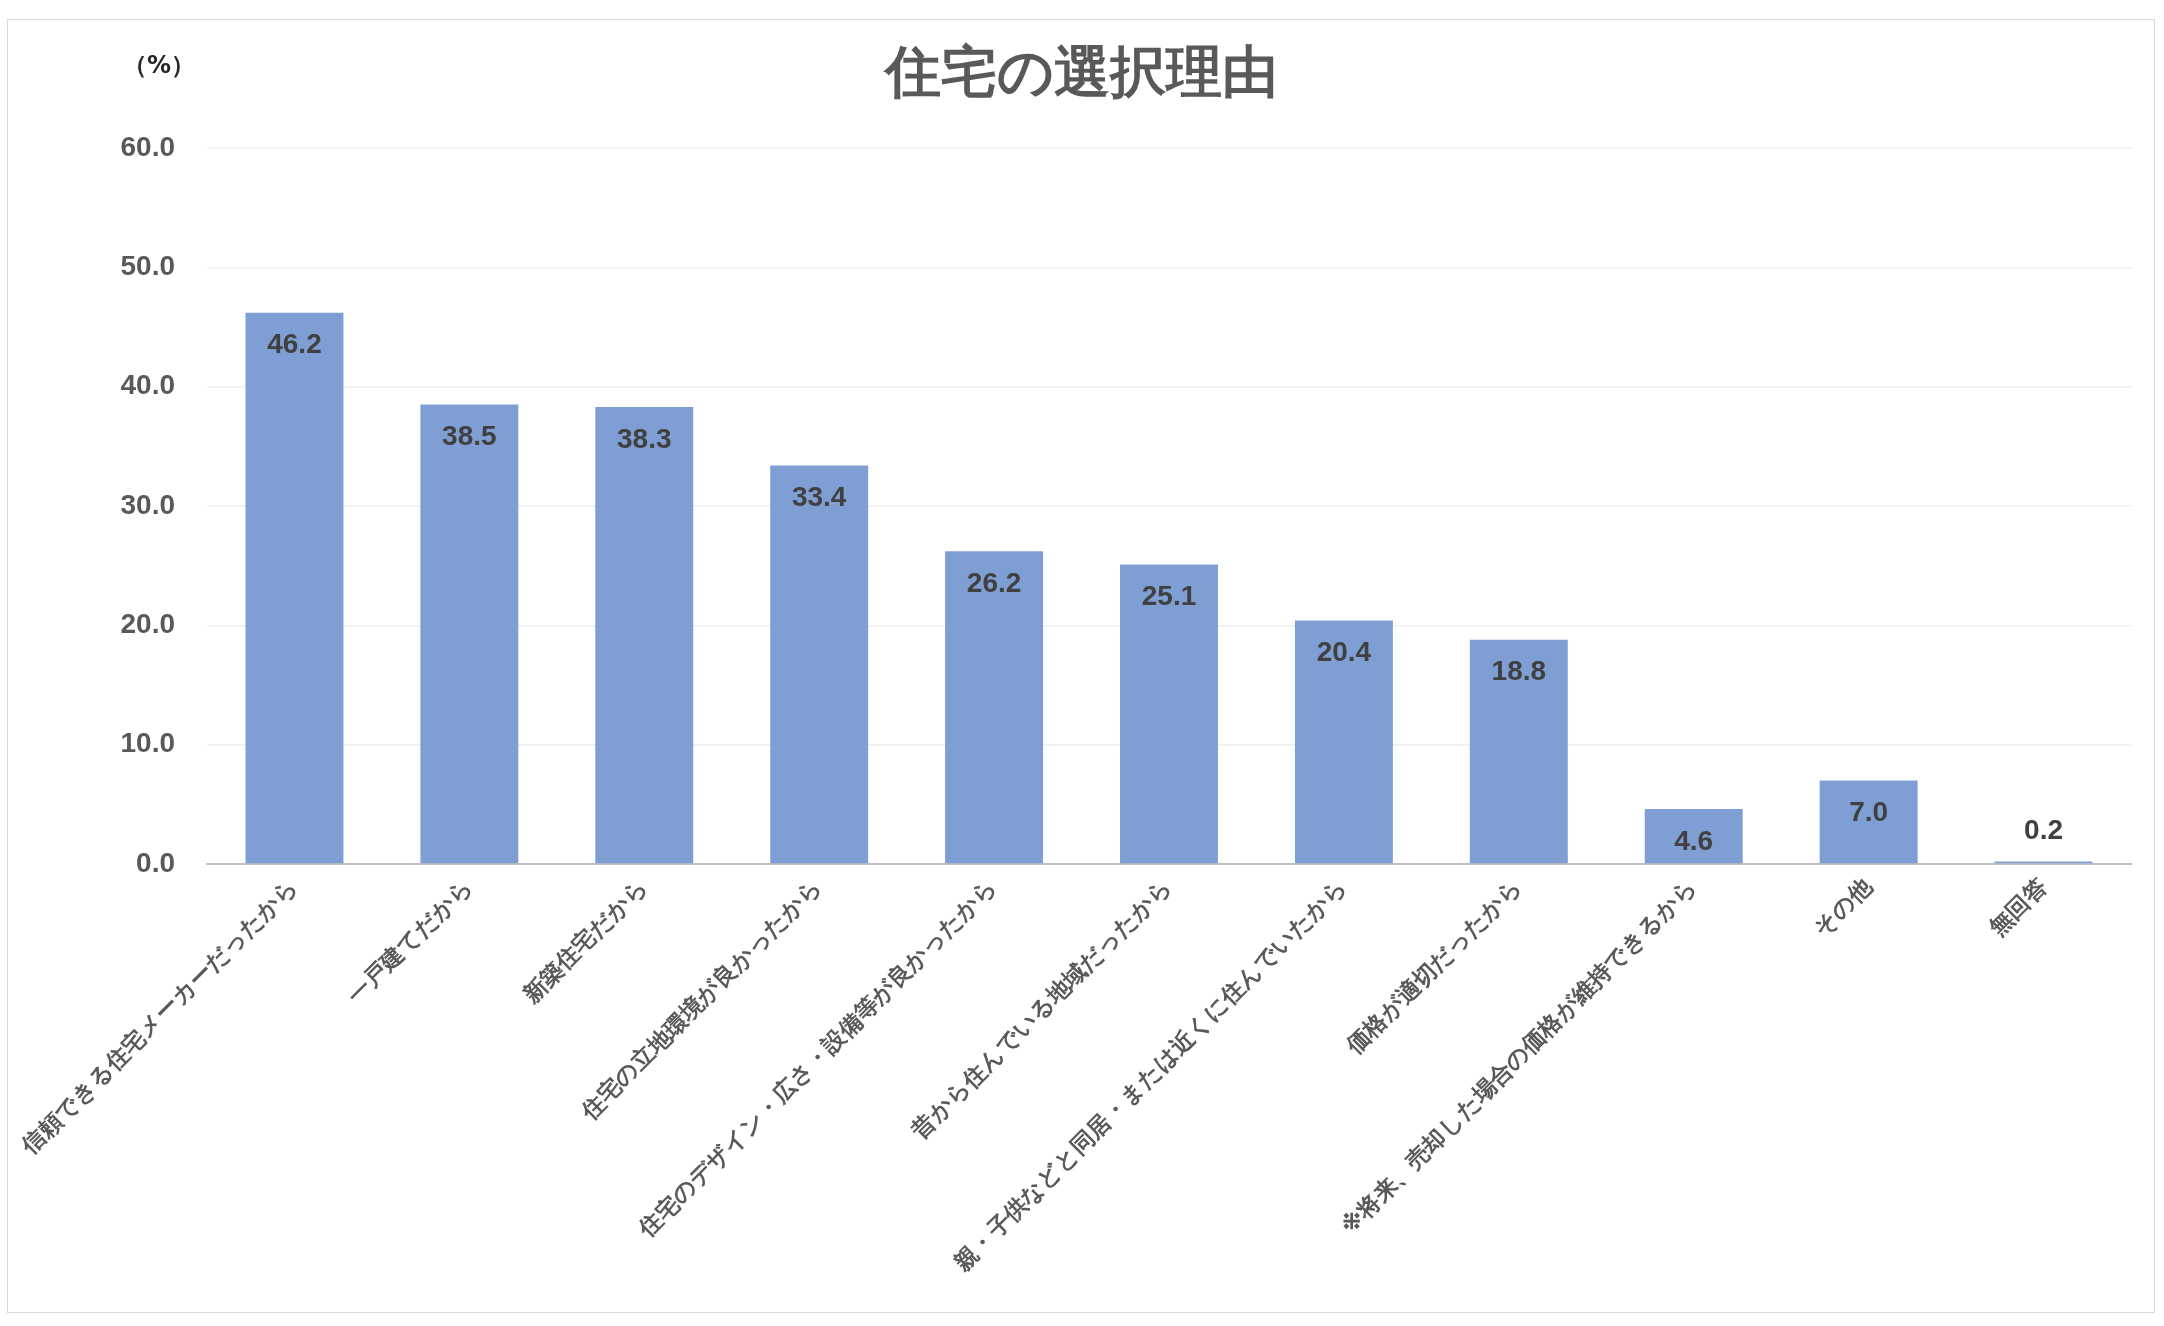 The image size is (2164, 1326). What do you see at coordinates (1694, 840) in the screenshot?
I see `data-label: 4.6` at bounding box center [1694, 840].